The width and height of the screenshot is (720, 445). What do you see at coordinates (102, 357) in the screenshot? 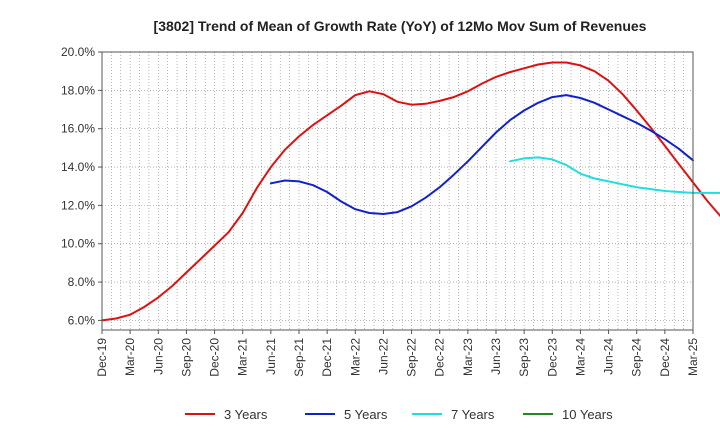
I see `x-tick-label: Dec-19` at bounding box center [102, 357].